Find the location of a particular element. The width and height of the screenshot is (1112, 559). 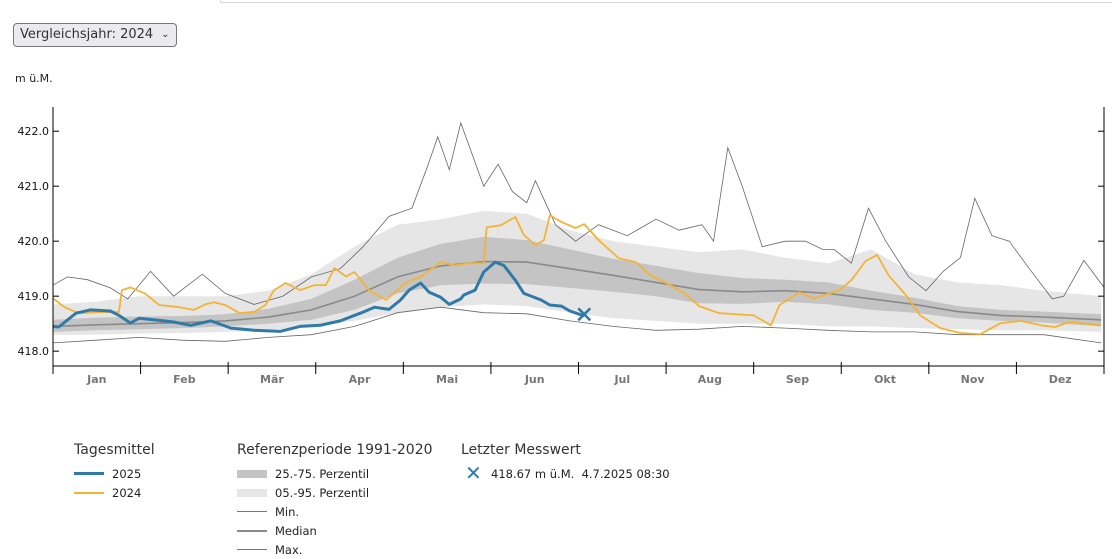

last-value-marker is located at coordinates (584, 314).